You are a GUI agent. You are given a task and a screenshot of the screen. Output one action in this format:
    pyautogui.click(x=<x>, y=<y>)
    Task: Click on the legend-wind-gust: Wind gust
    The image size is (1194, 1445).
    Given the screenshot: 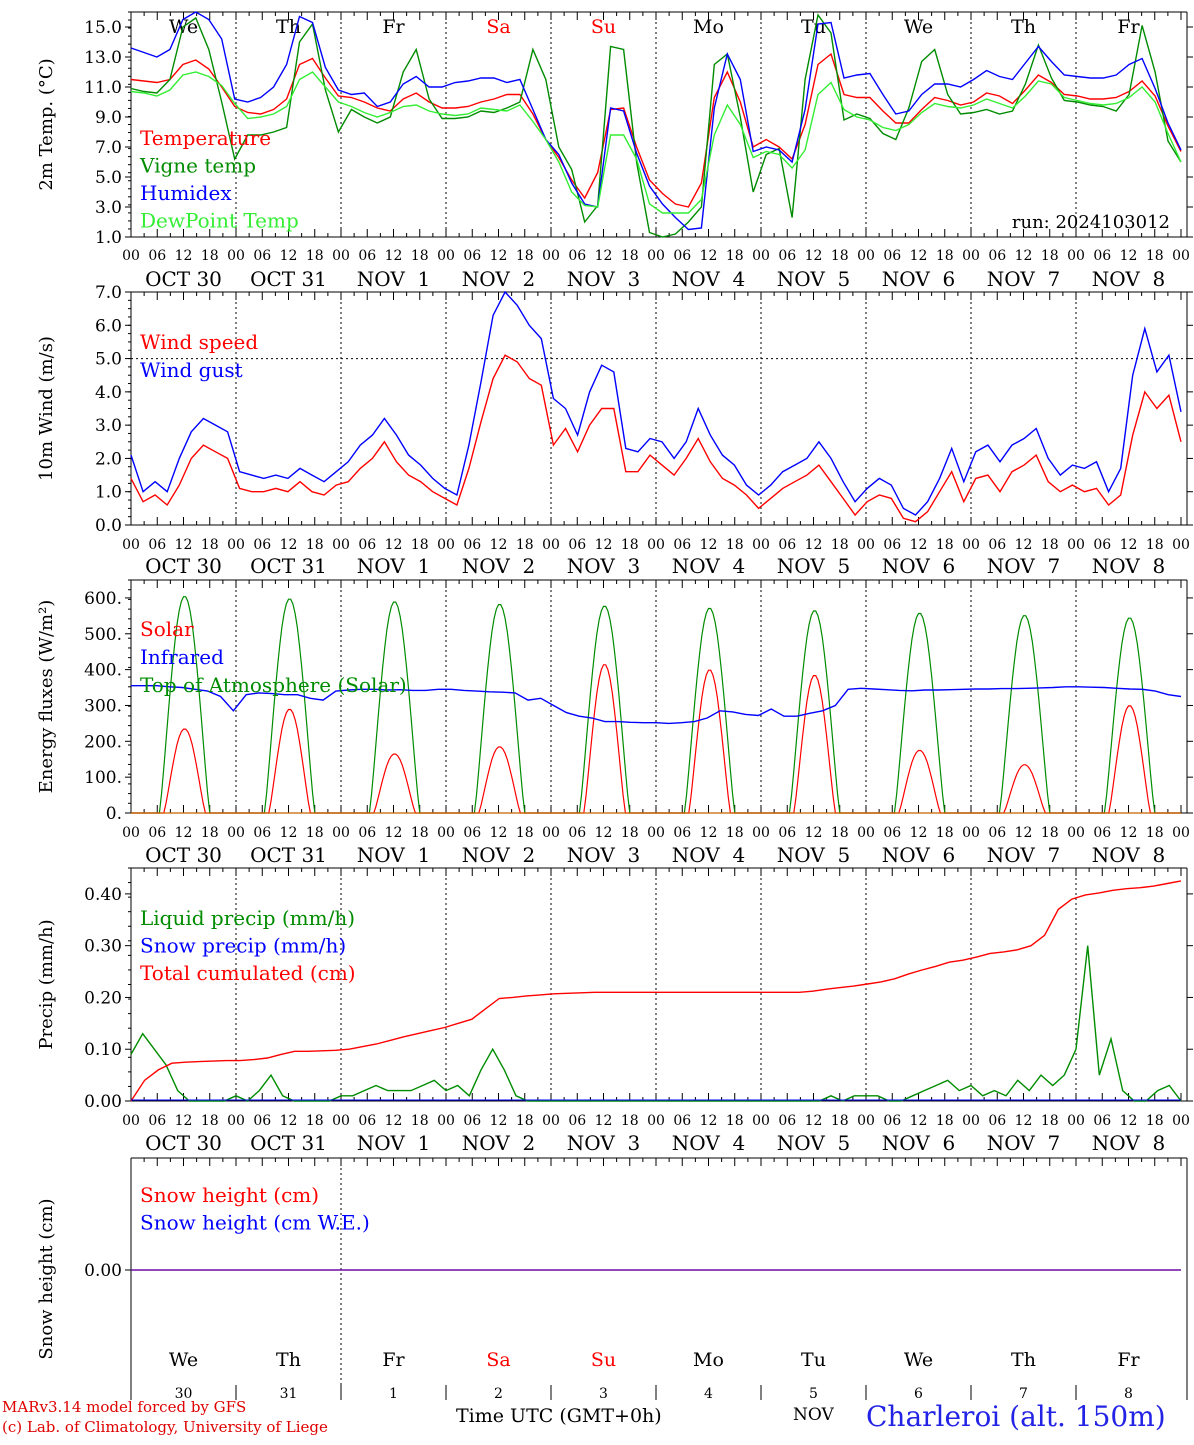 What is the action you would take?
    pyautogui.click(x=191, y=370)
    